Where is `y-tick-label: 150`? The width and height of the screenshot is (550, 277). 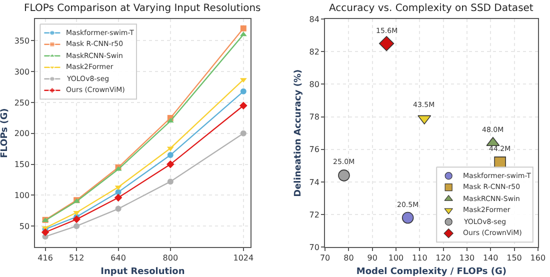 y-tick-label: 150 is located at coordinates (22, 165).